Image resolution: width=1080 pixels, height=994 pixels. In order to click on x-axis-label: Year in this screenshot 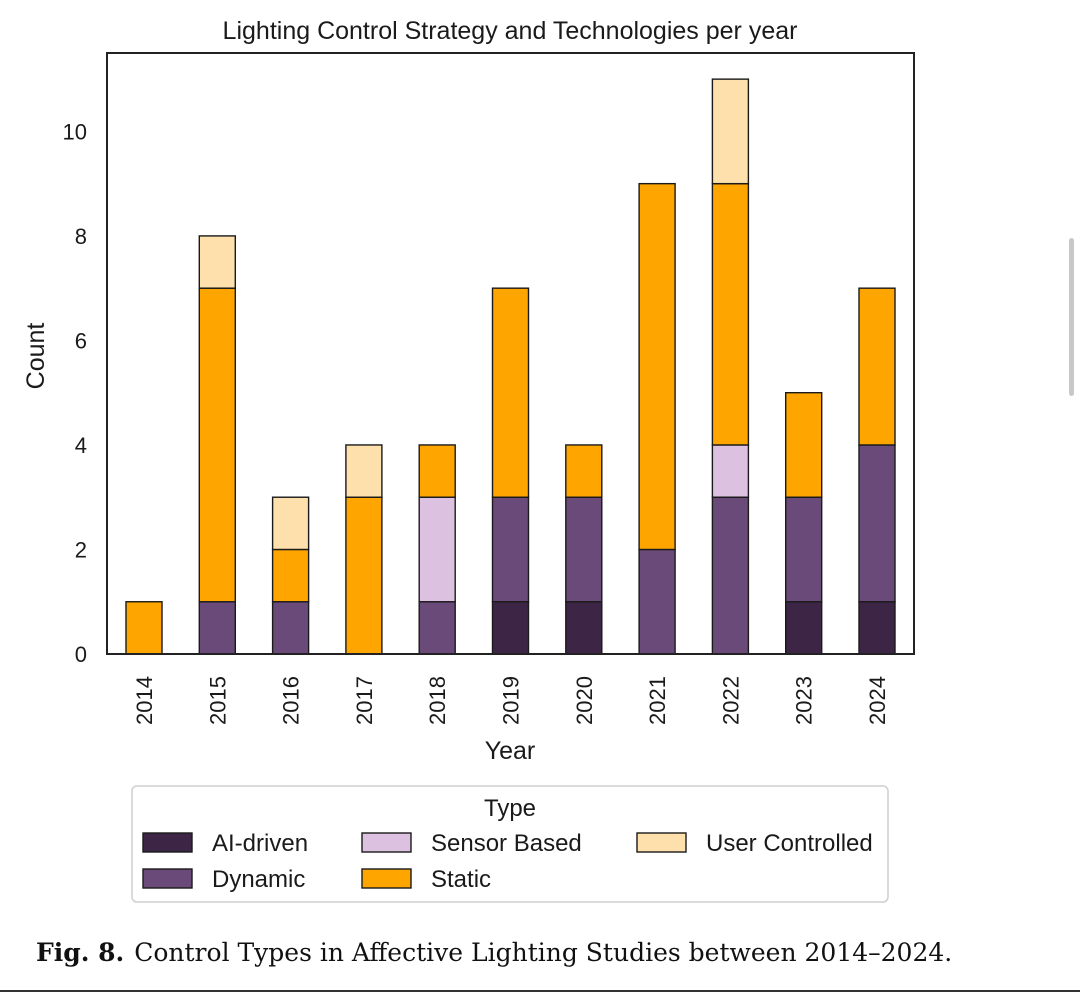, I will do `click(510, 751)`.